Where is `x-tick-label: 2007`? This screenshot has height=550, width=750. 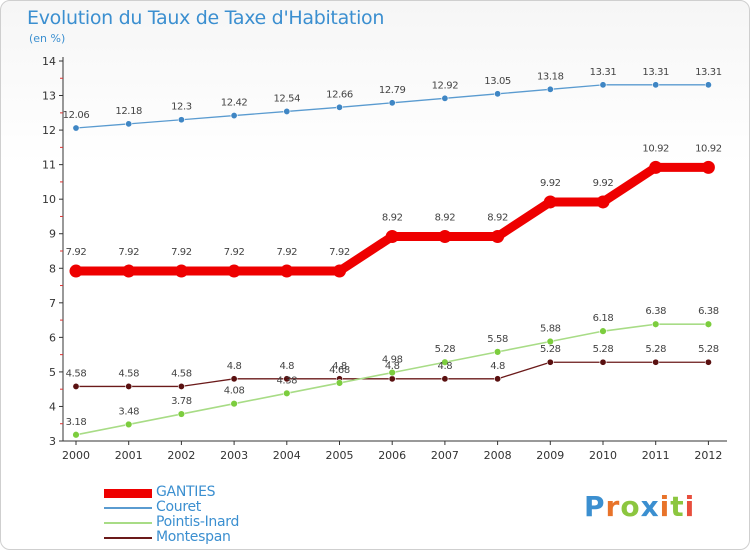 x-tick-label: 2007 is located at coordinates (445, 455).